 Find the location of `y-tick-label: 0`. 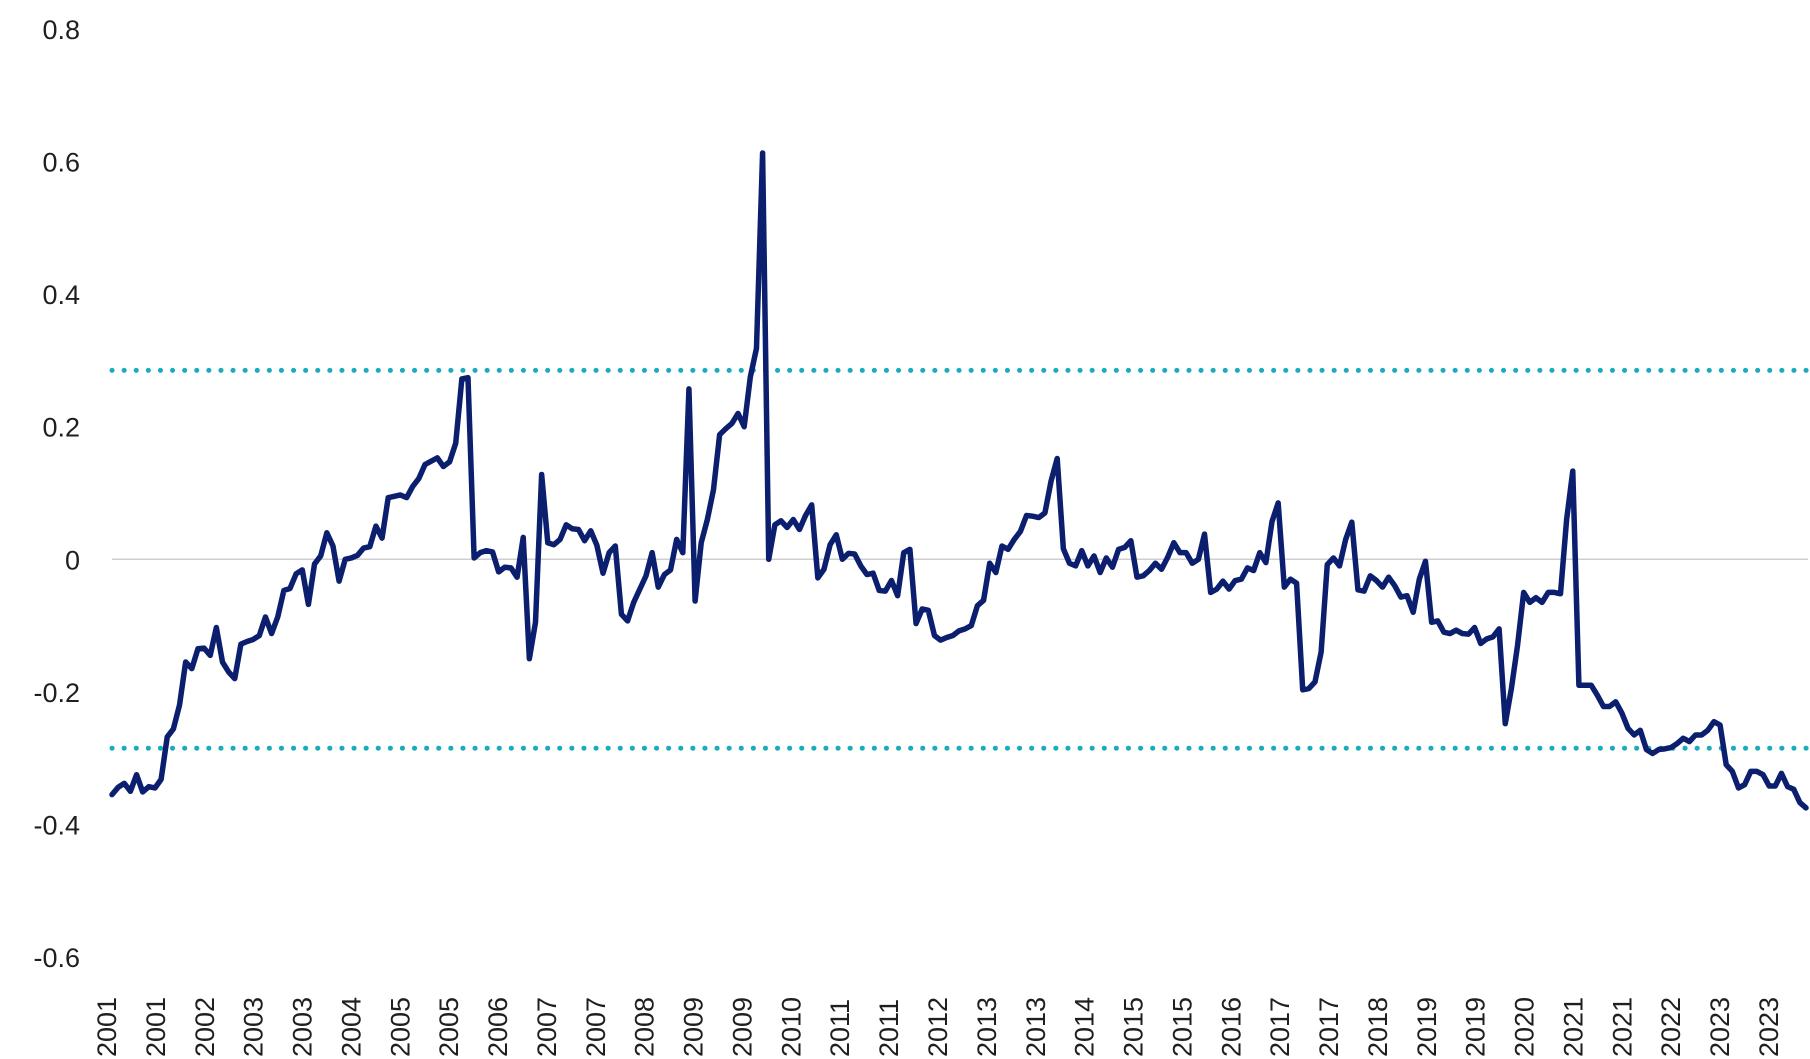

y-tick-label: 0 is located at coordinates (72, 560).